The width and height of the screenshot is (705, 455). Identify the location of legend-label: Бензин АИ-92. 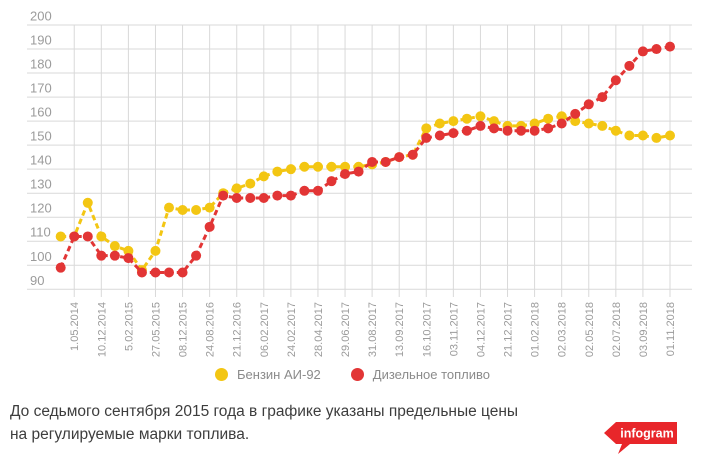
(279, 374).